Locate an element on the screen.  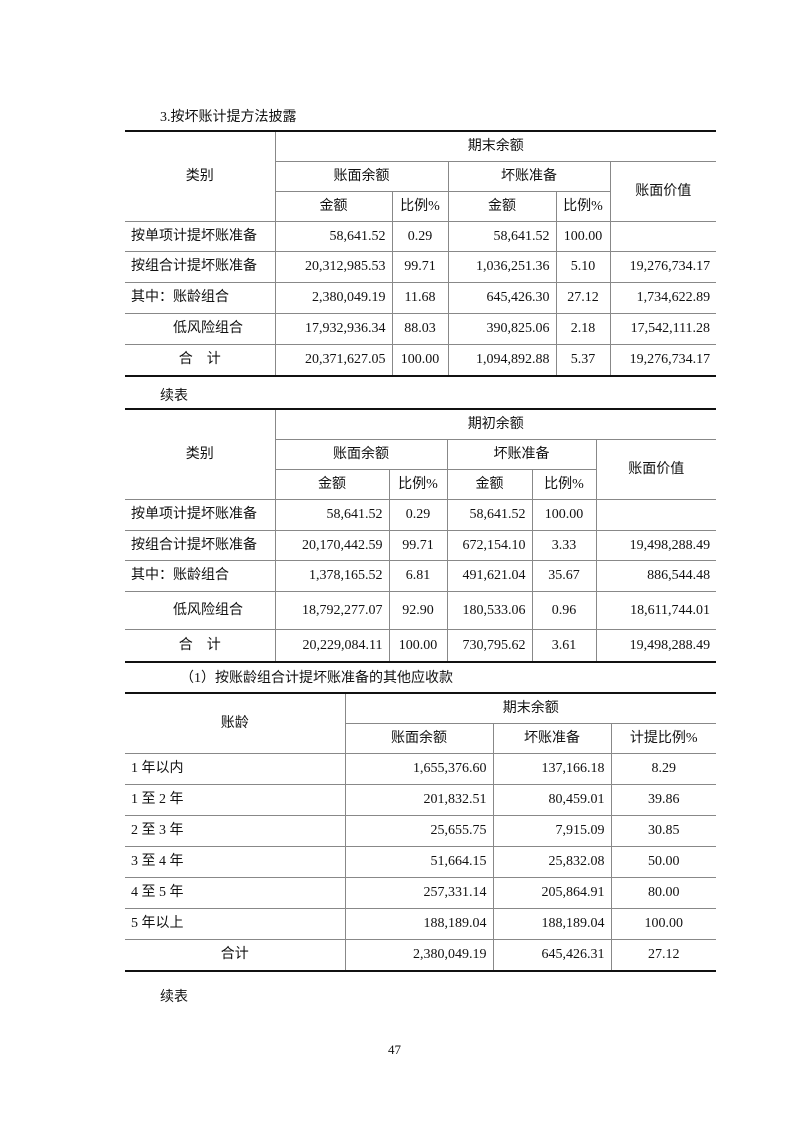
table-row: 1 年以内 1,655,376.60 137,166.18 8.29 is located at coordinates (421, 769).